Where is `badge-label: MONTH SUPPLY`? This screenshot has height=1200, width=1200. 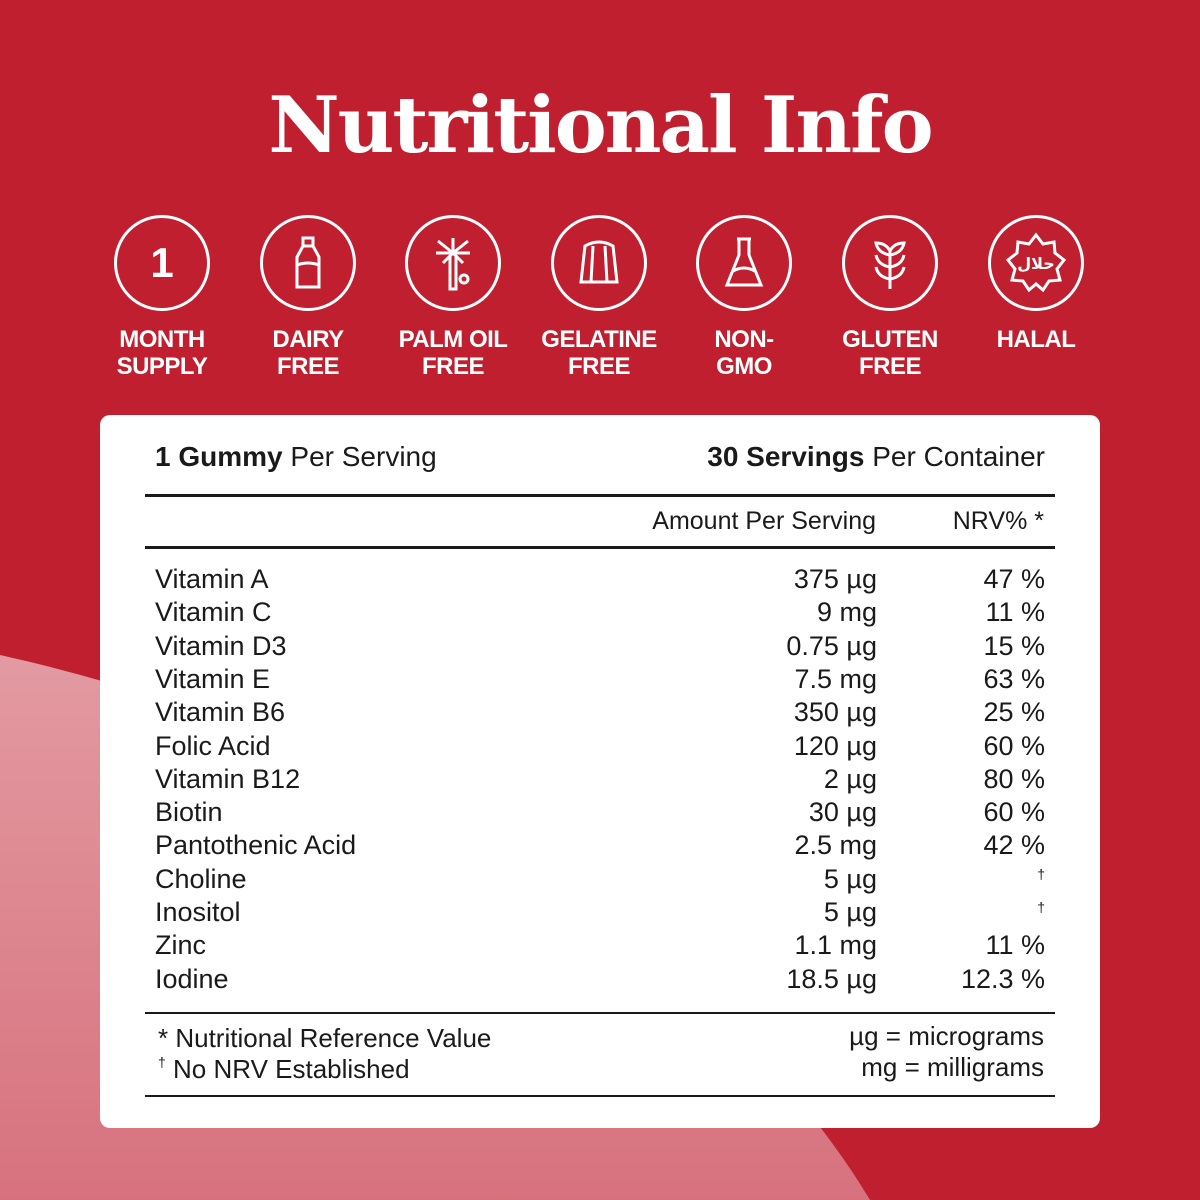 badge-label: MONTH SUPPLY is located at coordinates (162, 353).